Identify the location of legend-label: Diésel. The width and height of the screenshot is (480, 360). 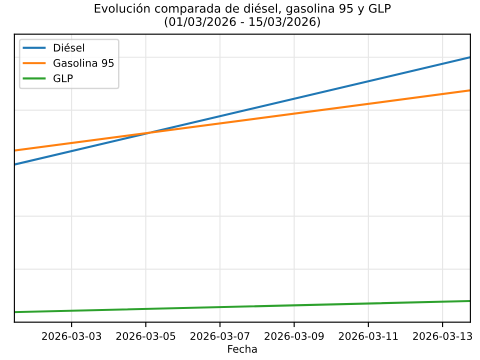
(69, 47).